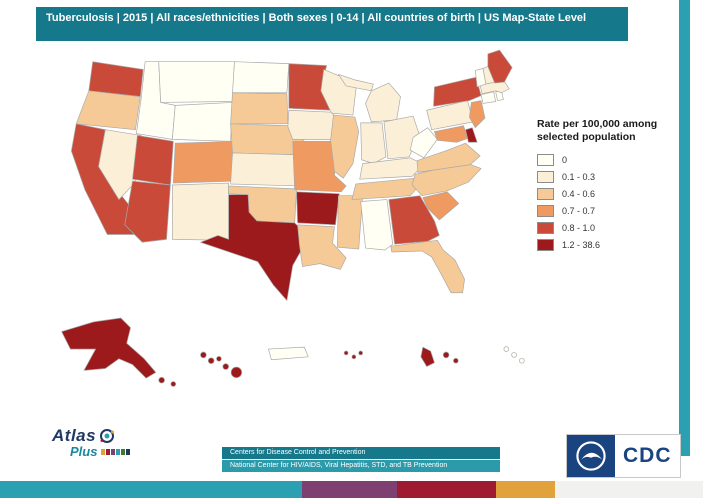 The image size is (703, 498). Describe the element at coordinates (203, 162) in the screenshot. I see `state-CO` at that location.